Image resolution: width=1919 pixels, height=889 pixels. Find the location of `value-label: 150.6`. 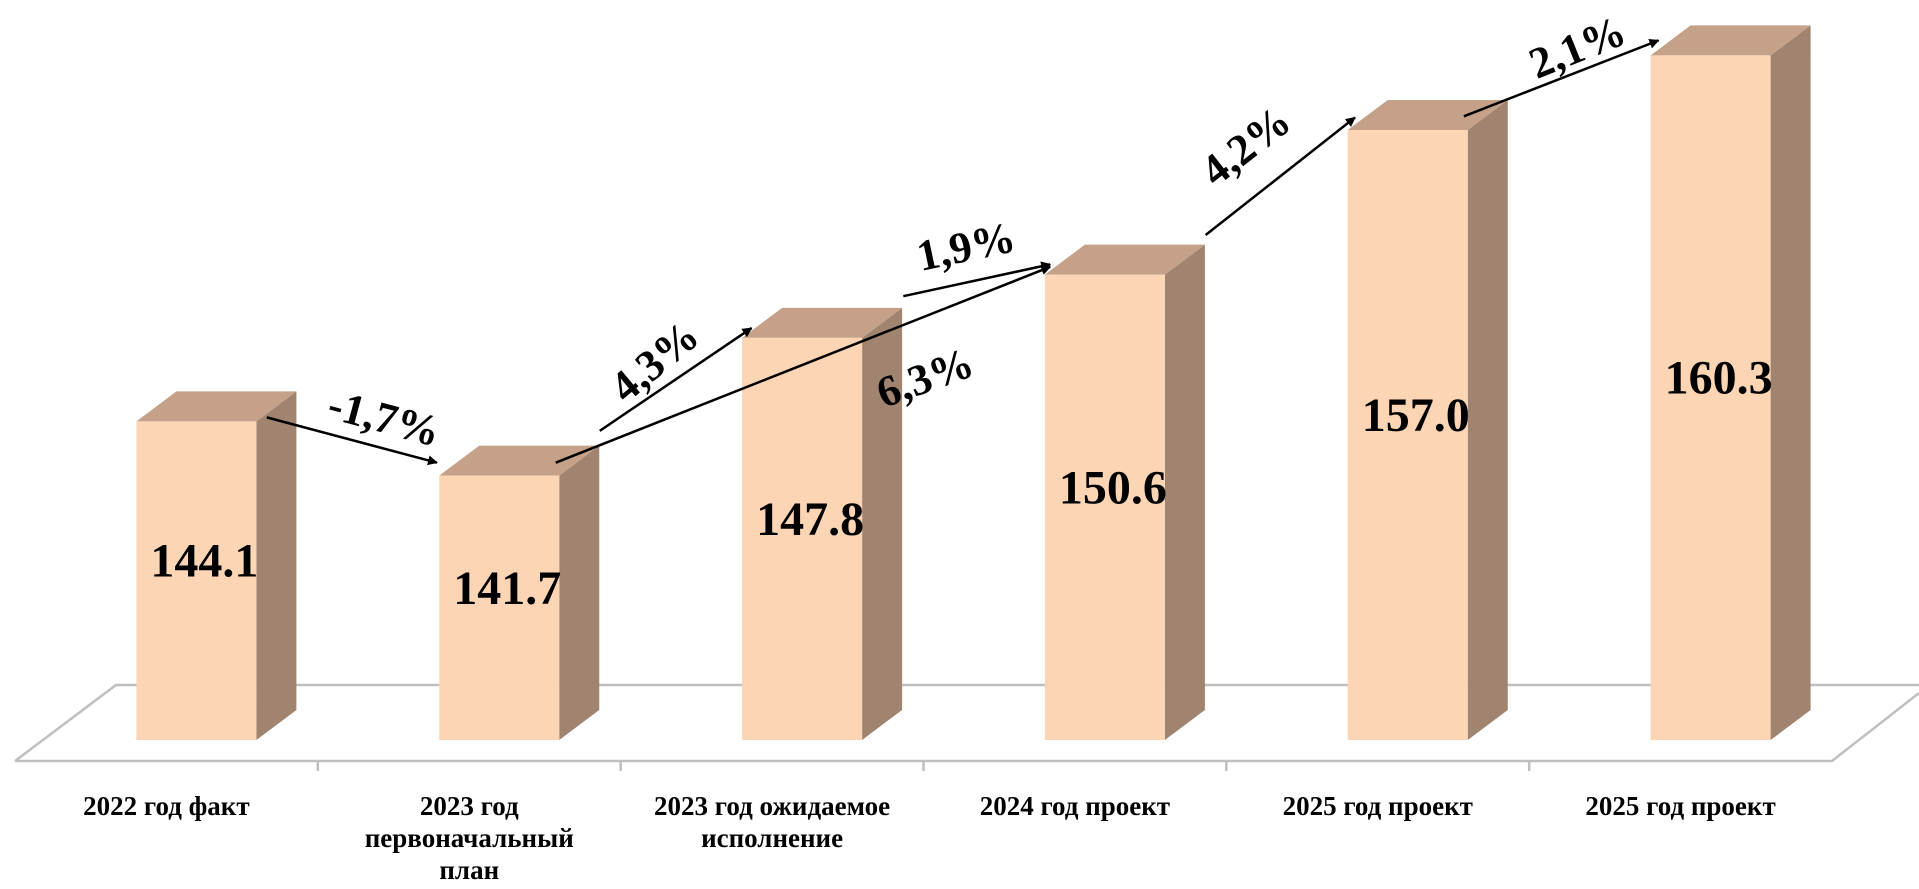

value-label: 150.6 is located at coordinates (1113, 487).